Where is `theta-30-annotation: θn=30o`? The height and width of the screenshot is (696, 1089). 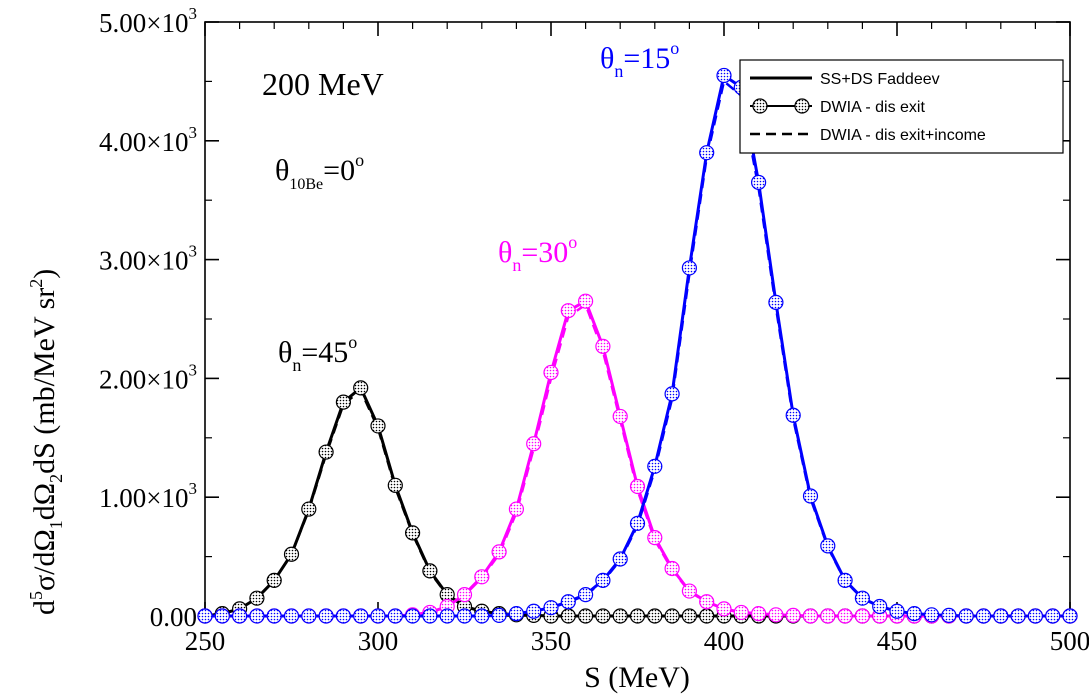 theta-30-annotation: θn=30o is located at coordinates (537, 253).